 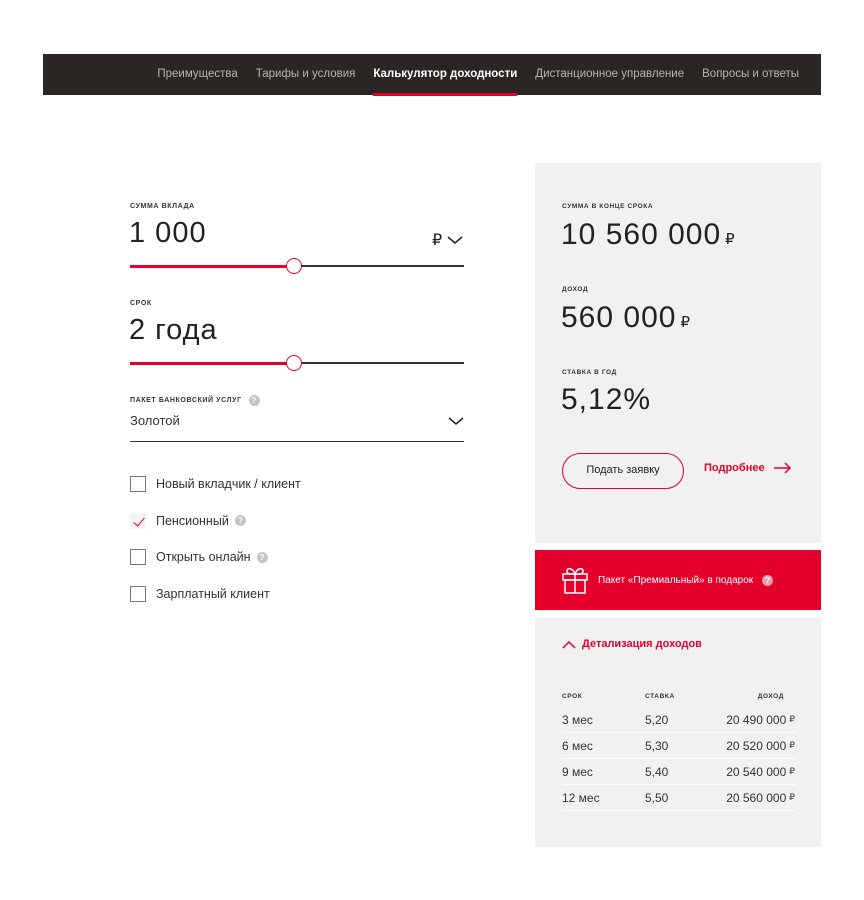 What do you see at coordinates (782, 468) in the screenshot?
I see `arrow-right-icon` at bounding box center [782, 468].